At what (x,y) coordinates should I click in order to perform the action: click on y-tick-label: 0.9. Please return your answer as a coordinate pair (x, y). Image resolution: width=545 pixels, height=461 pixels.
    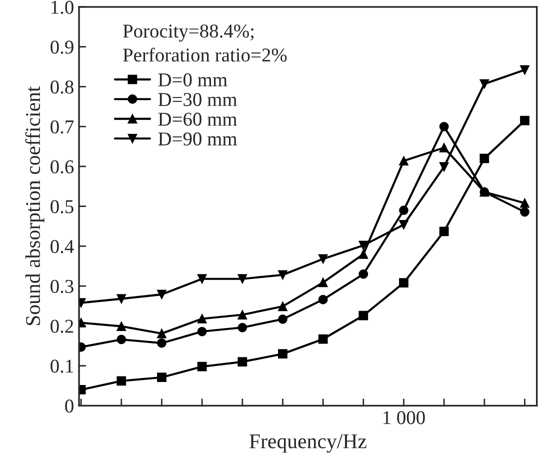
    Looking at the image, I should click on (62, 47).